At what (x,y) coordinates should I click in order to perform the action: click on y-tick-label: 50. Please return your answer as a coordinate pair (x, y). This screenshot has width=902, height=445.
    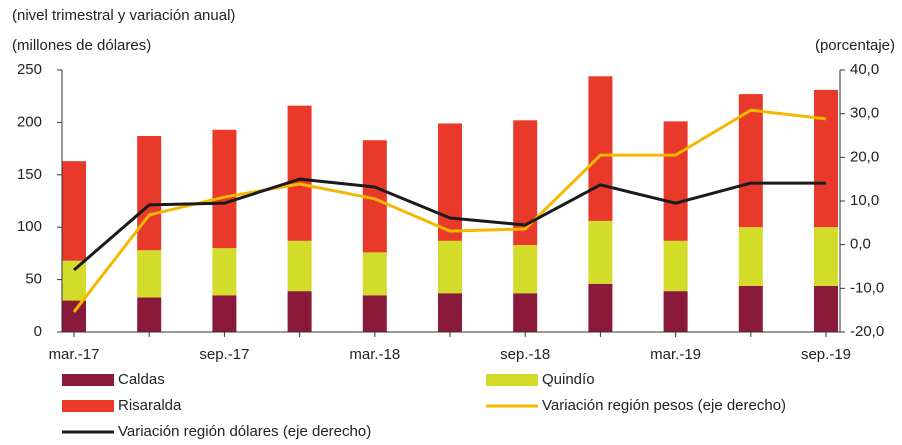
    Looking at the image, I should click on (33, 279).